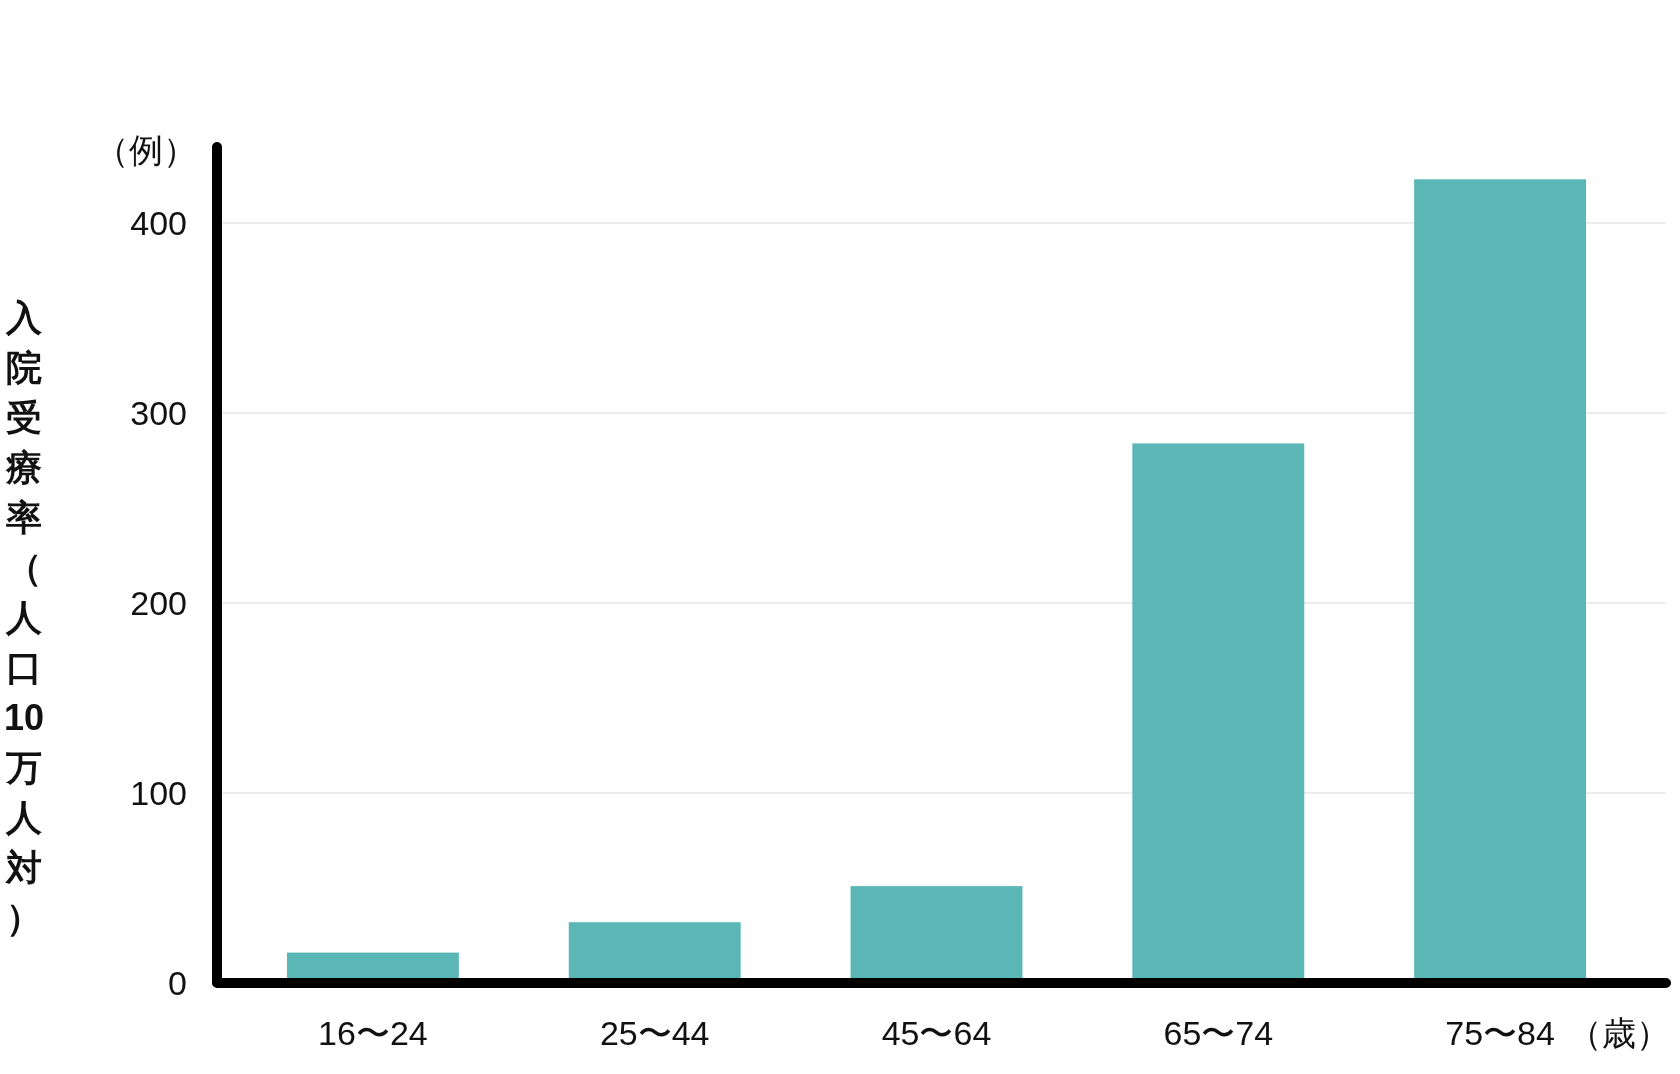  I want to click on y-tick-label: 300, so click(158, 413).